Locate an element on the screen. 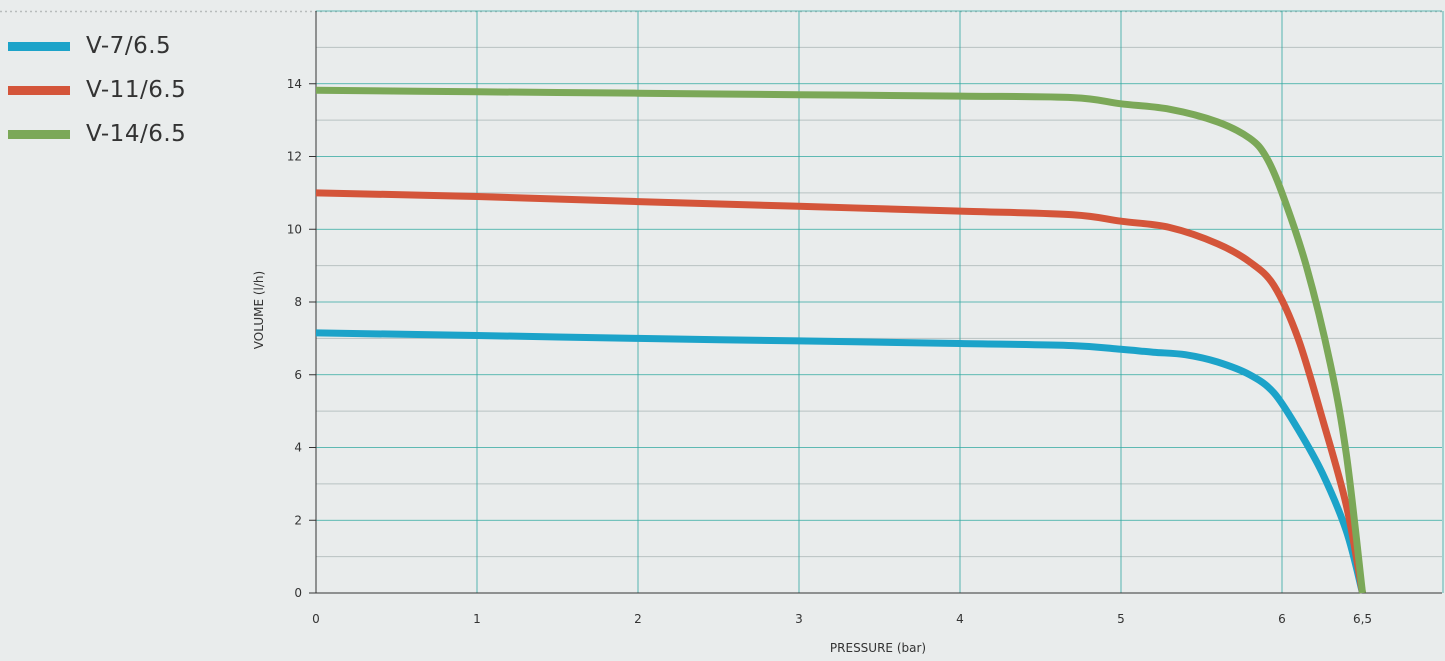 The image size is (1445, 661). legend-item-v14: V-14/6.5 is located at coordinates (97, 134).